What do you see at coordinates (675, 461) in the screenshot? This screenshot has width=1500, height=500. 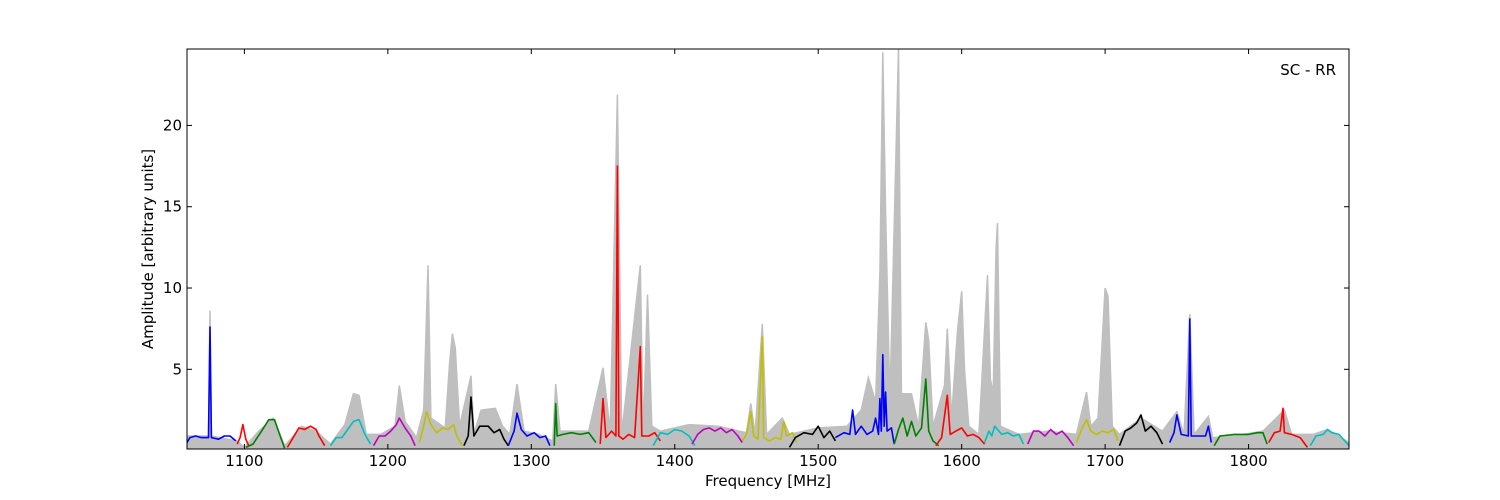 I see `x-tick-label: 1400` at bounding box center [675, 461].